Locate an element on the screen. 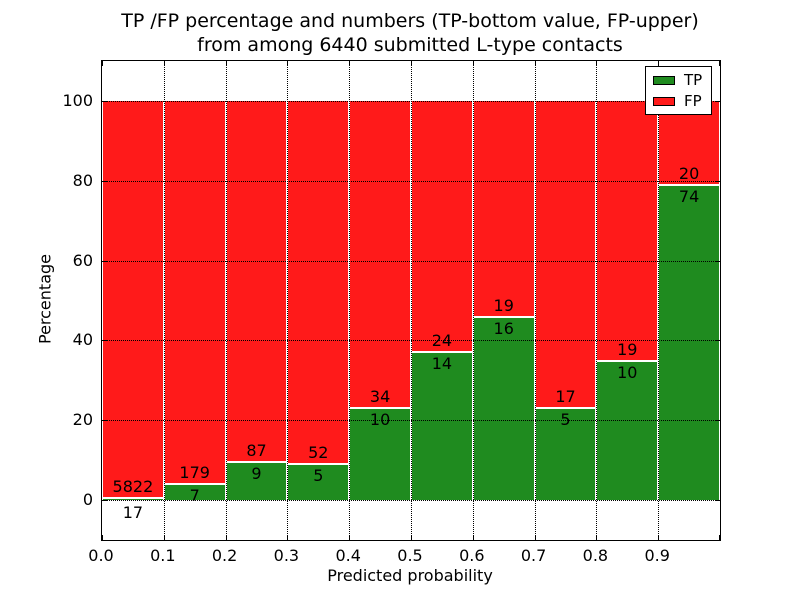  fp-count-label: 34 is located at coordinates (380, 397).